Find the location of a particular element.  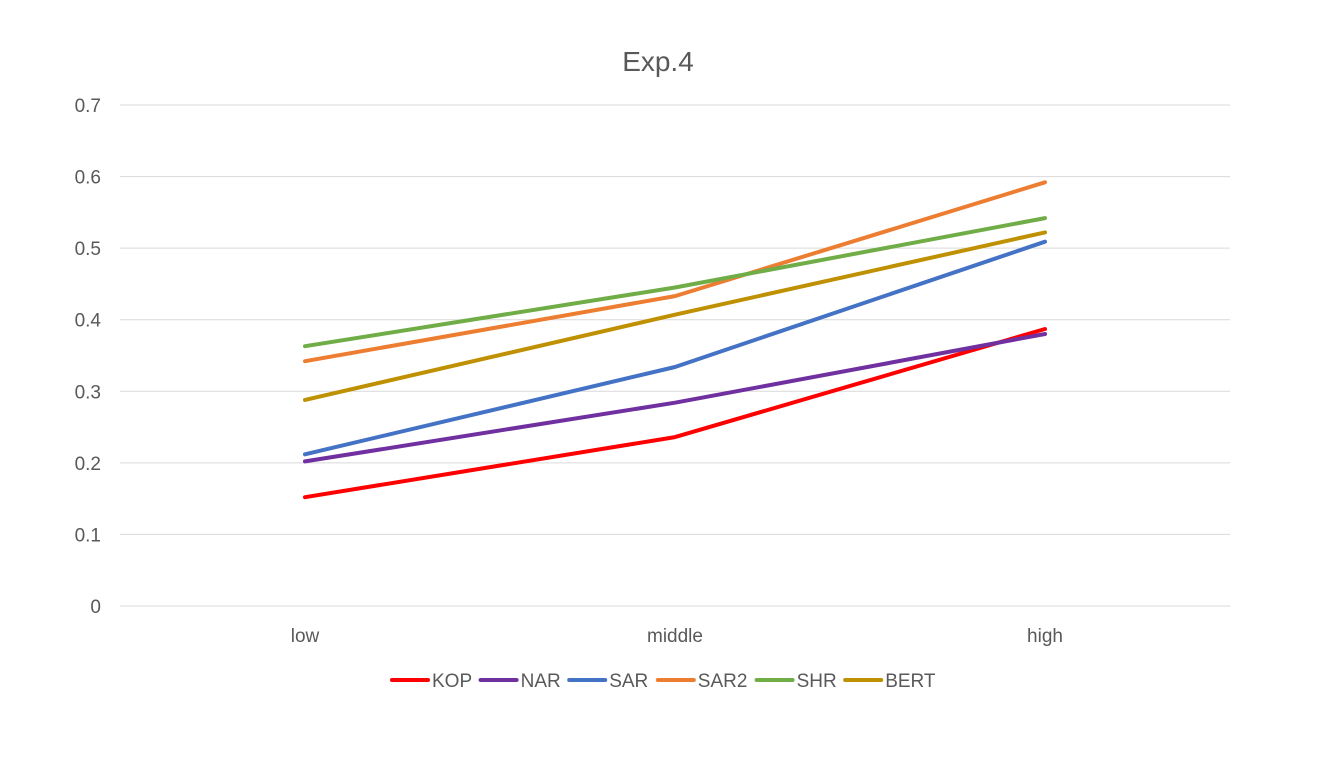

legend-label: NAR is located at coordinates (541, 681).